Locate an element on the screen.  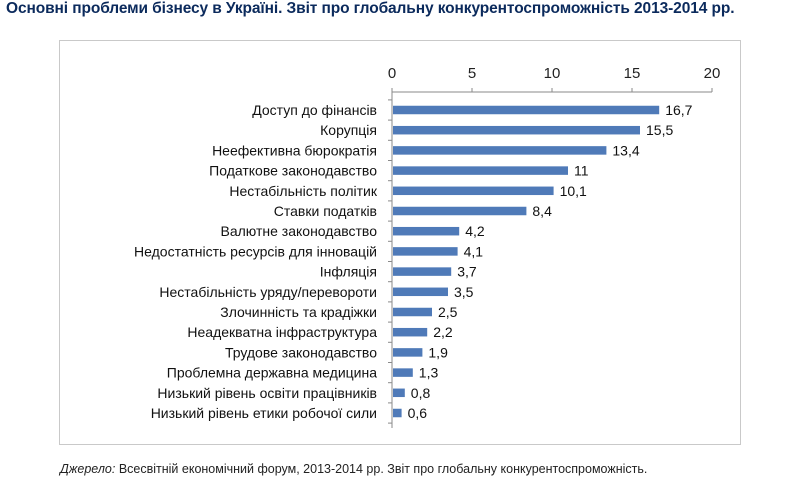
category-label: Корупція is located at coordinates (348, 130).